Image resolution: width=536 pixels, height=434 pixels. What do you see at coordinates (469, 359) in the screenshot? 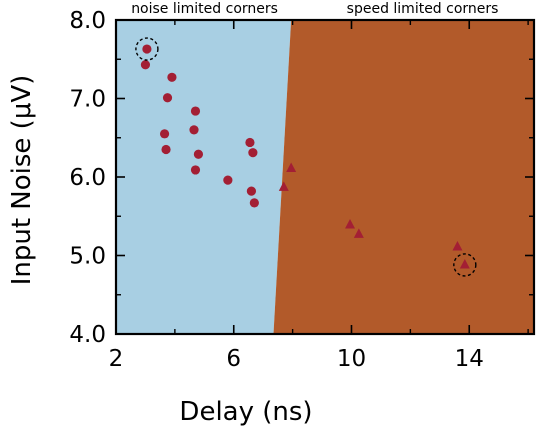
I see `x-tick-label: 14` at bounding box center [469, 359].